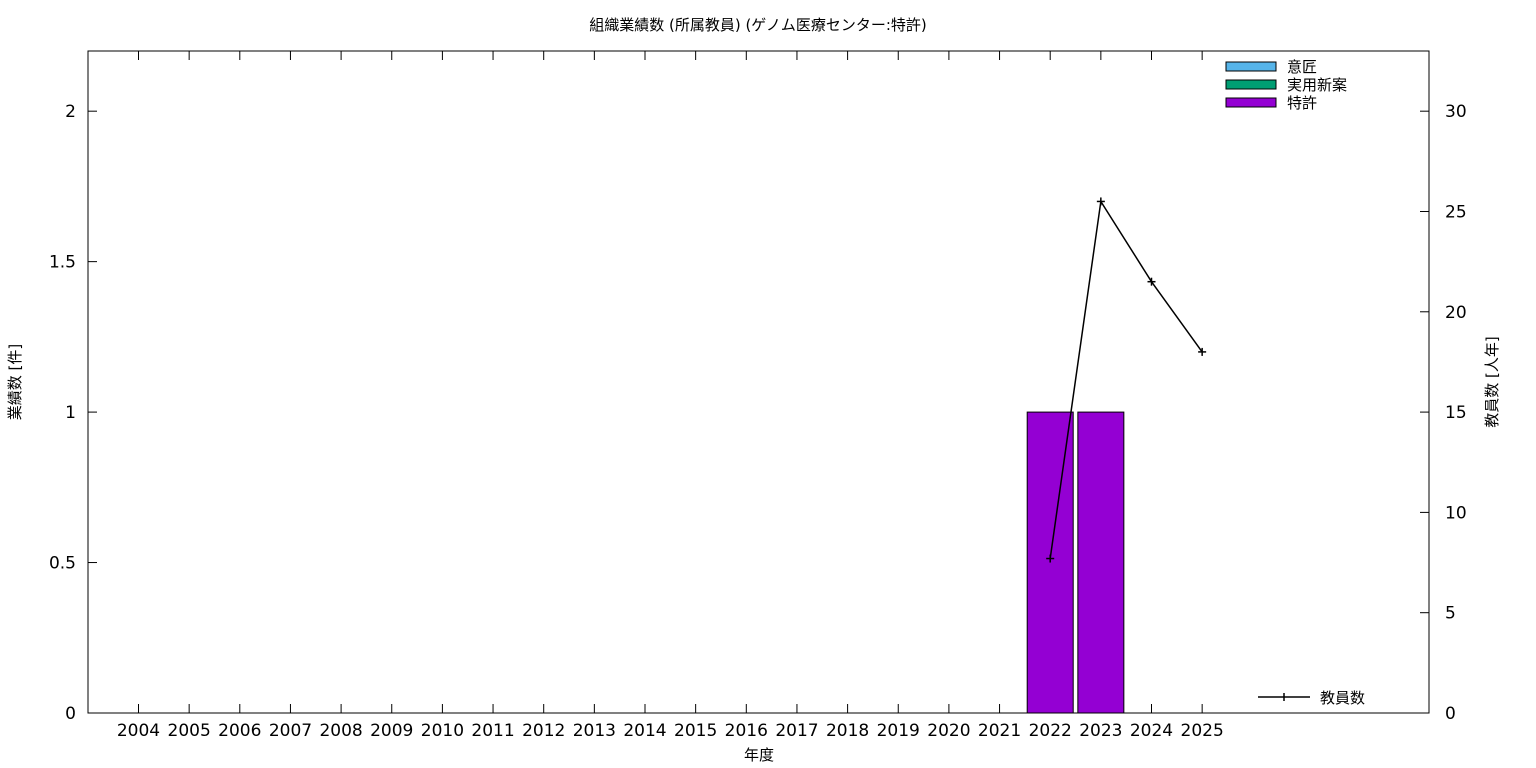  What do you see at coordinates (898, 731) in the screenshot?
I see `x-tick-label: 2019` at bounding box center [898, 731].